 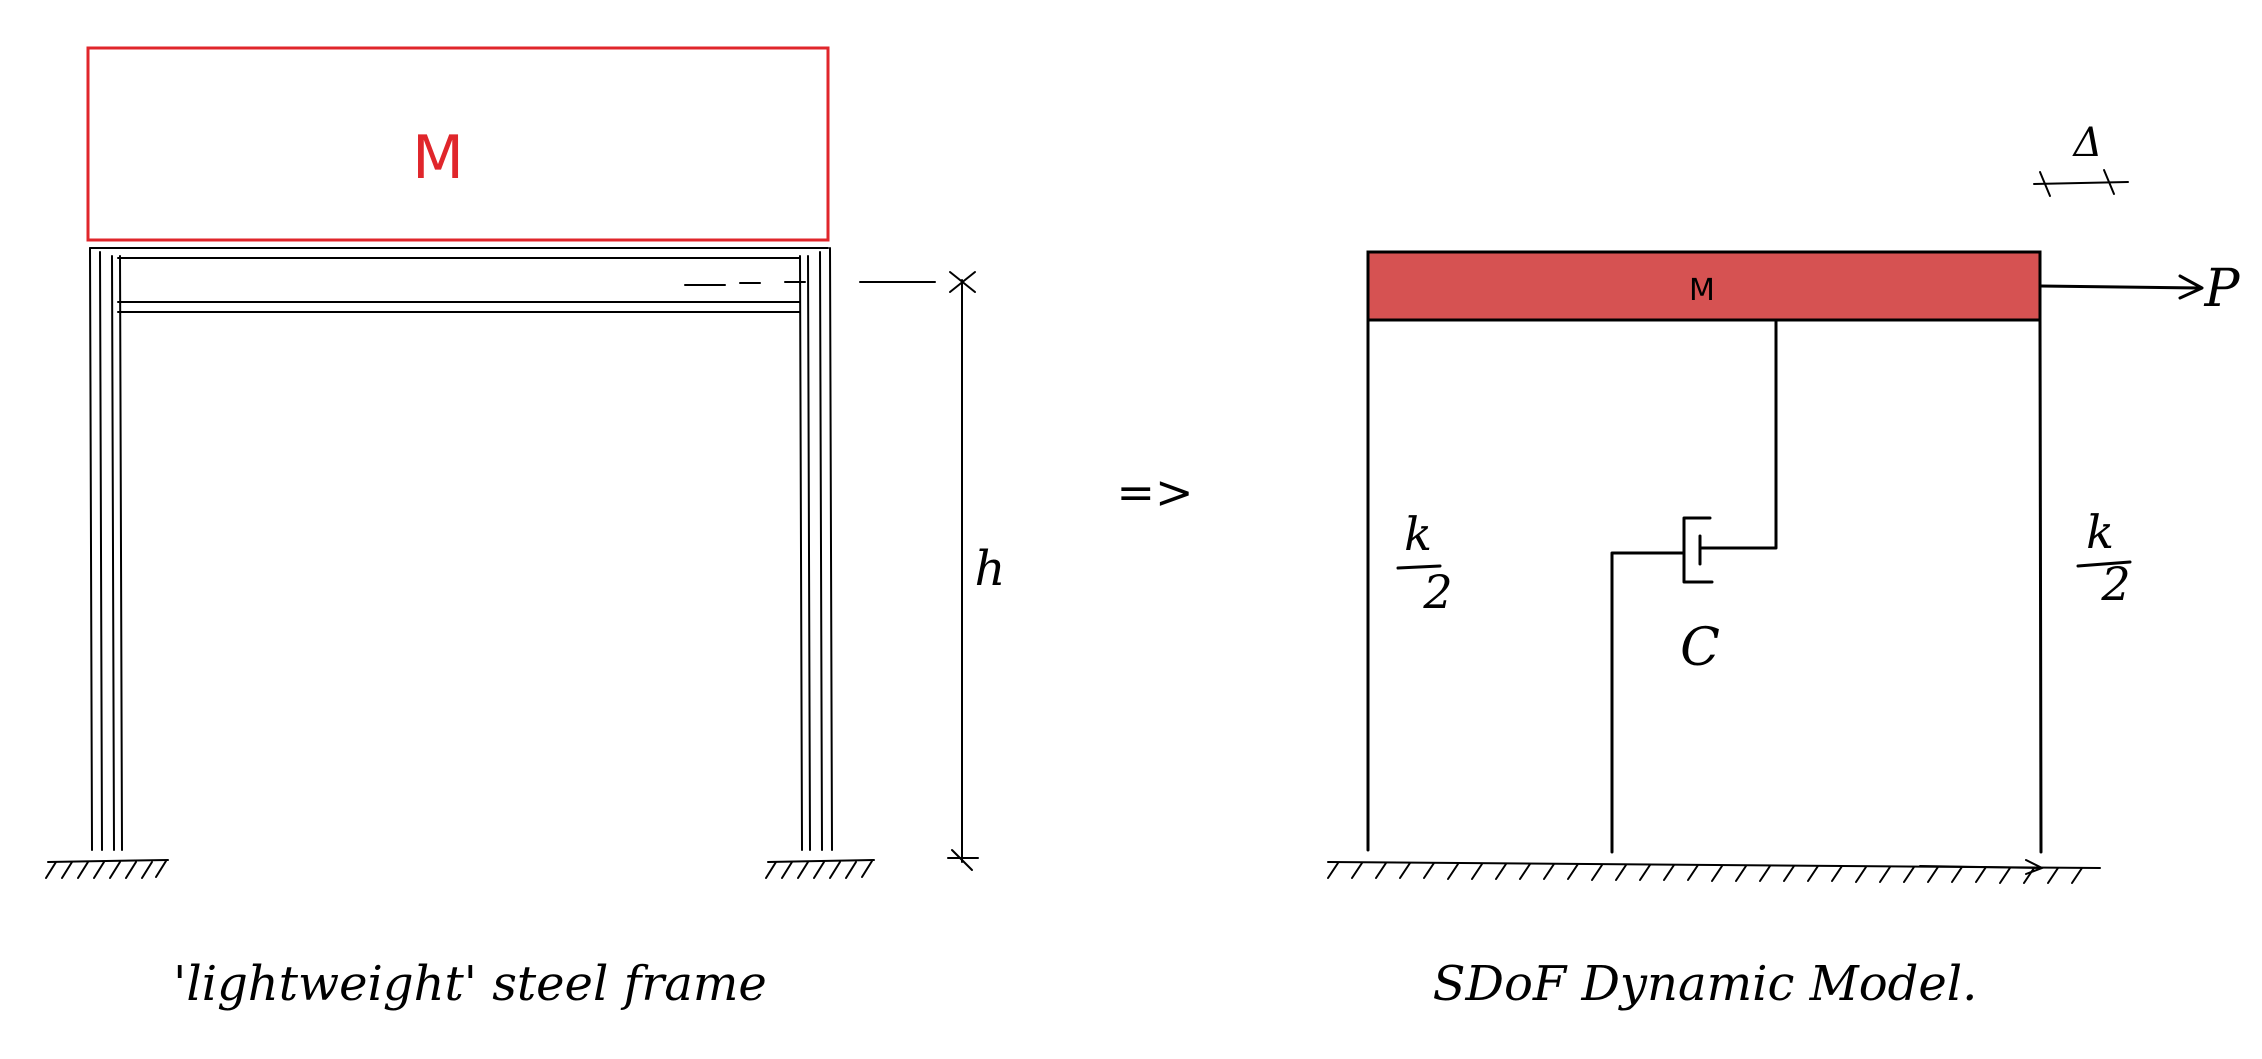 I want to click on frame-right-support, so click(x=820, y=869).